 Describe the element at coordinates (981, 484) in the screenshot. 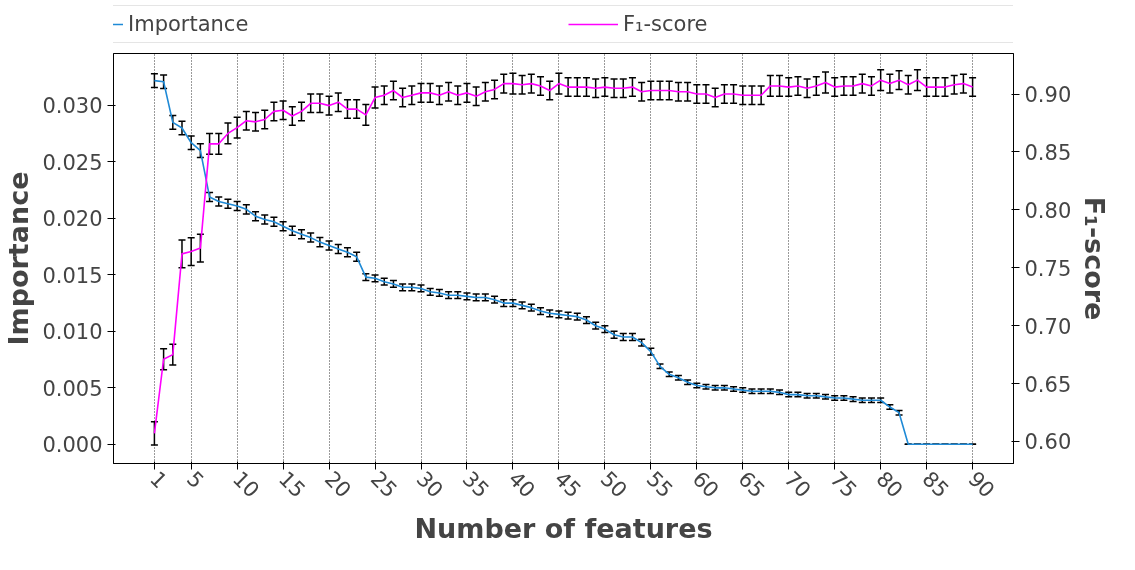

I see `x-tick-label: 90` at that location.